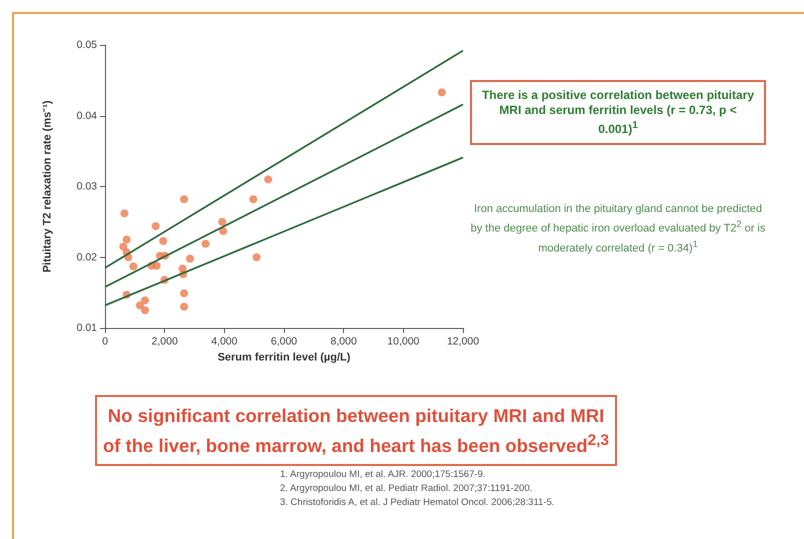 Image resolution: width=804 pixels, height=539 pixels. I want to click on x-tick-label: 4,000, so click(224, 342).